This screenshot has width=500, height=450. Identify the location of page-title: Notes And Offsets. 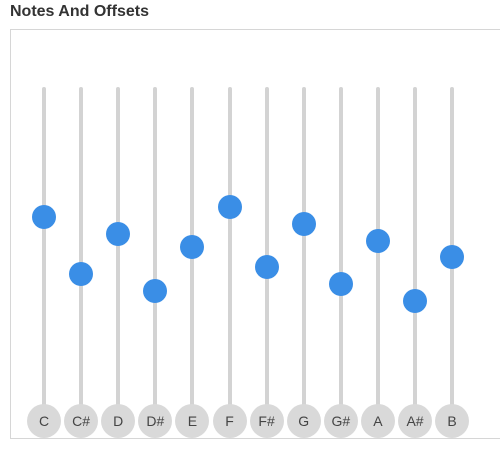
(79, 11).